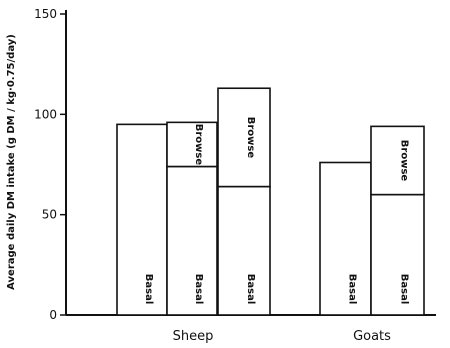 The width and height of the screenshot is (450, 348). What do you see at coordinates (45, 14) in the screenshot?
I see `y-tick-label: 150` at bounding box center [45, 14].